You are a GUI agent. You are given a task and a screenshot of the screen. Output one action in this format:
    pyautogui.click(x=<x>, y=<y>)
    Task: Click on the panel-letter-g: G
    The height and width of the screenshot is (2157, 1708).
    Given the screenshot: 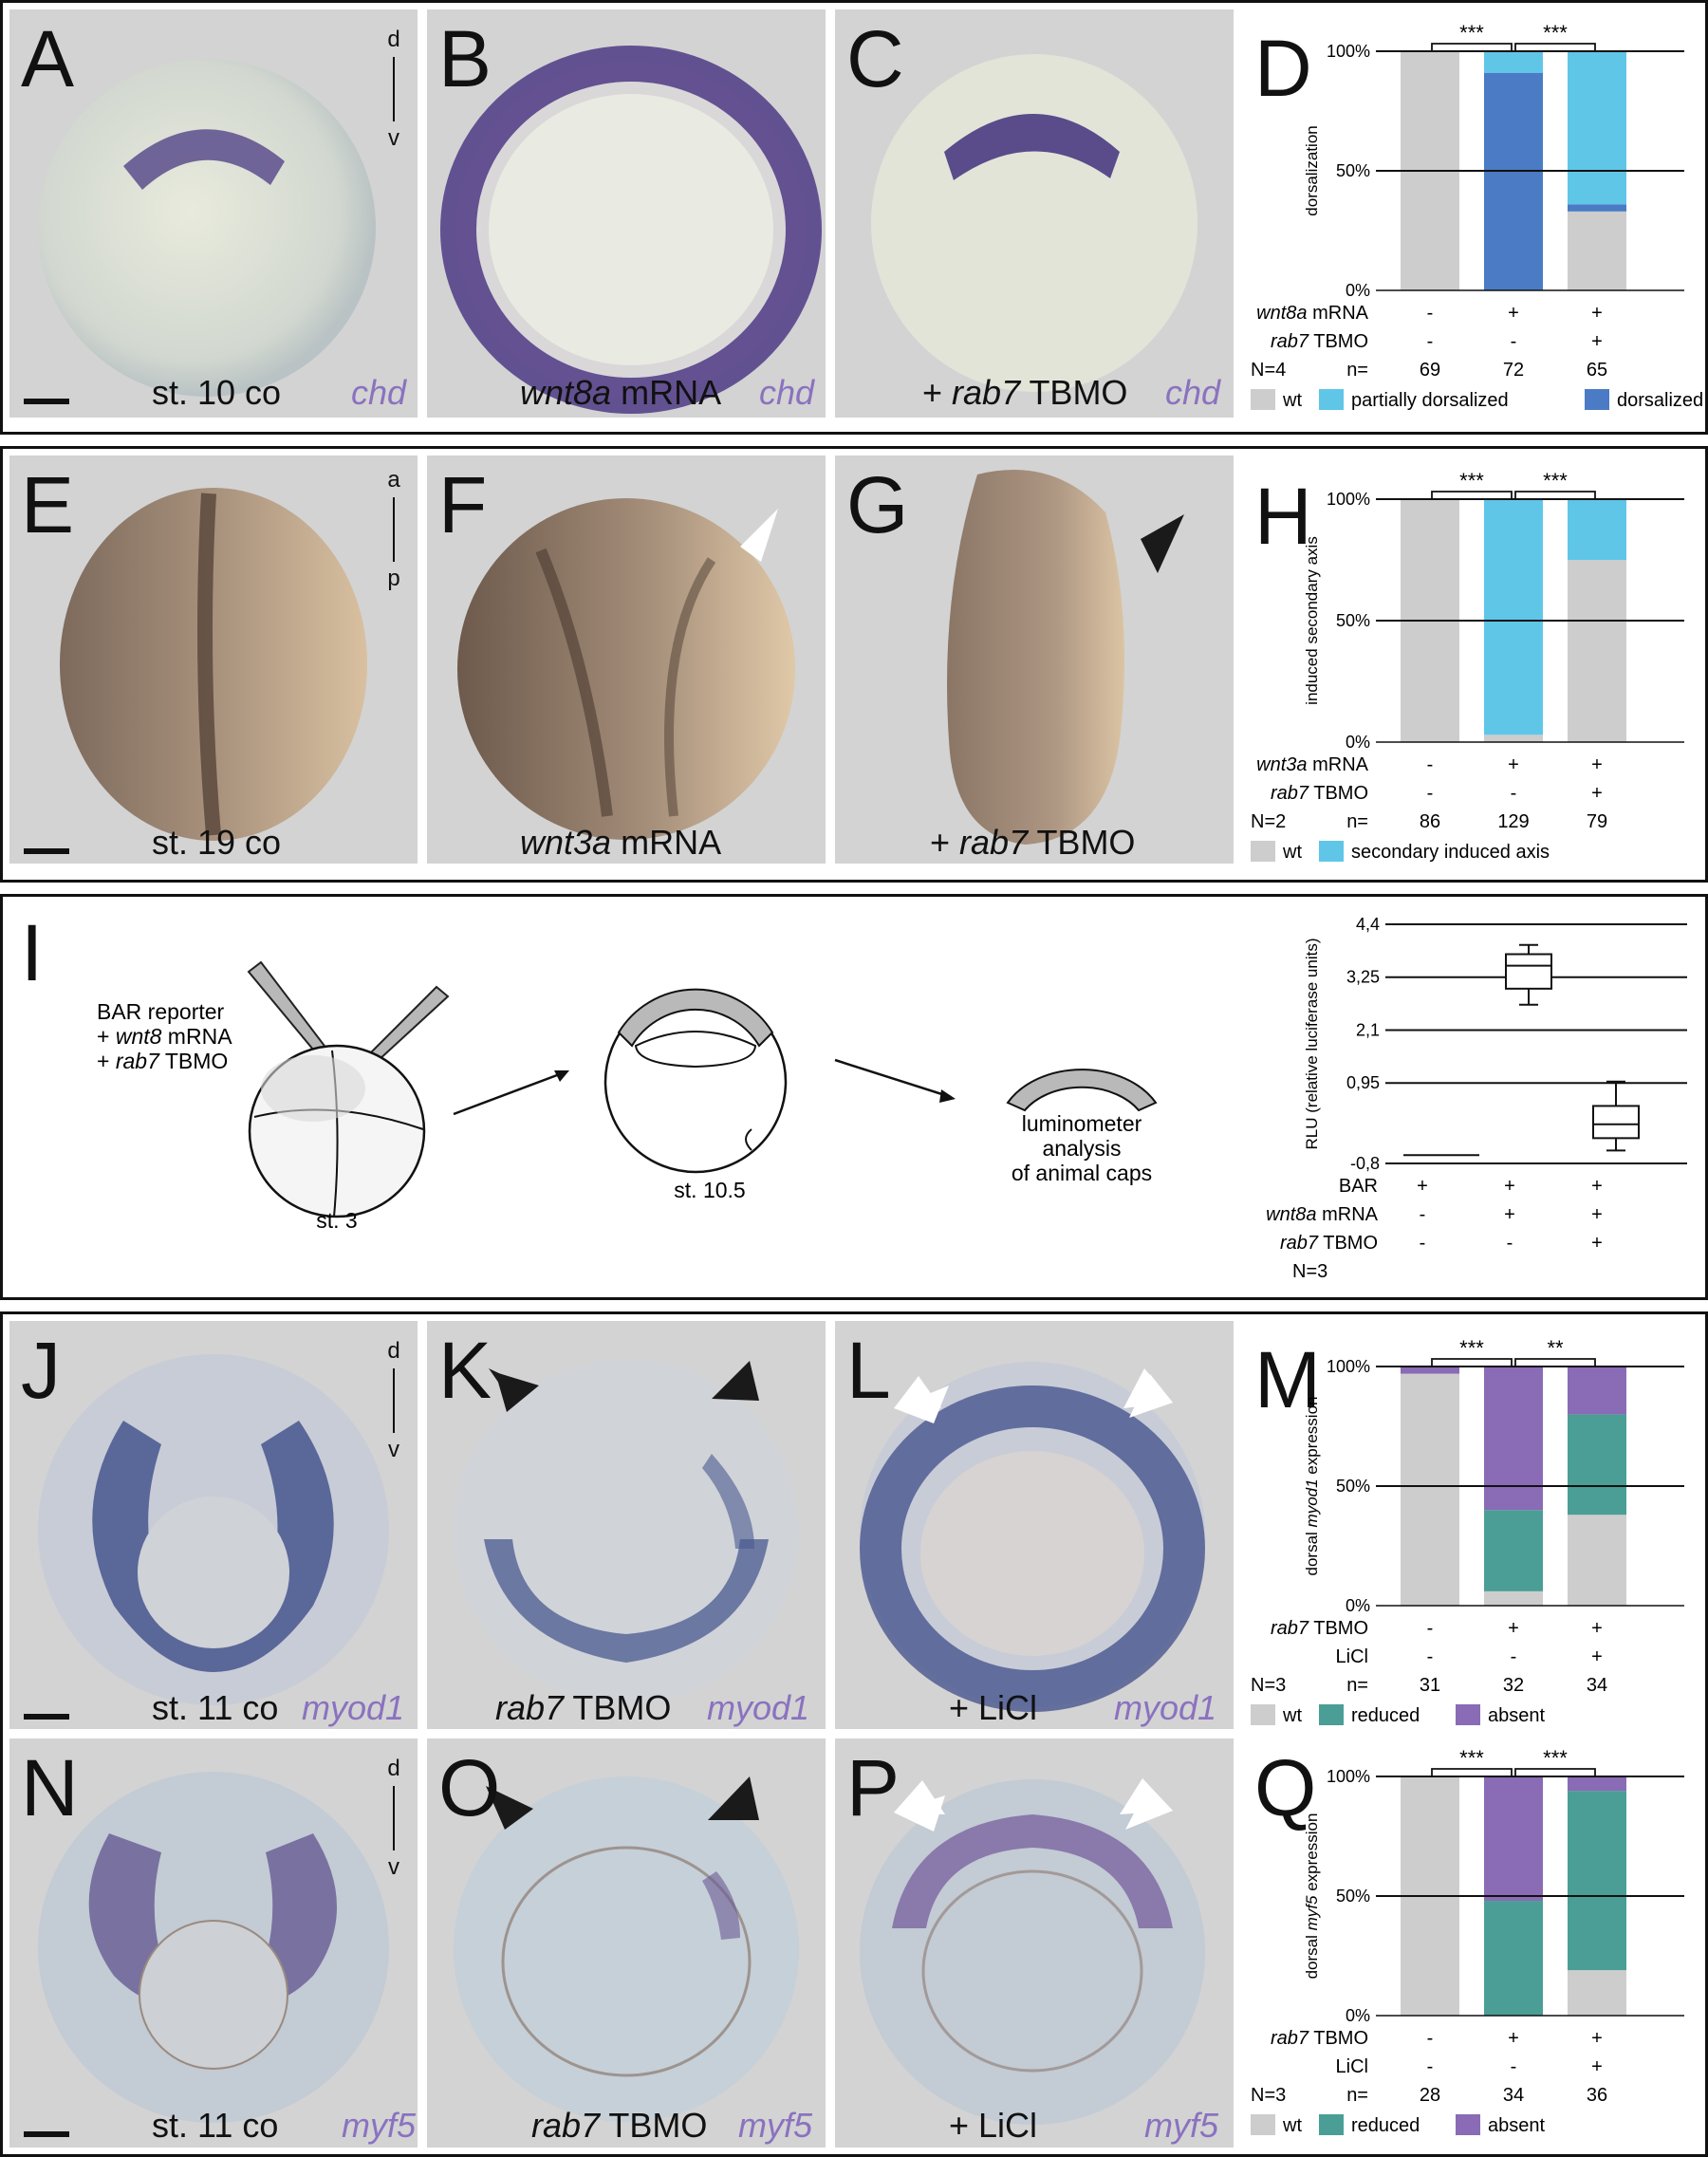 What is the action you would take?
    pyautogui.click(x=878, y=504)
    